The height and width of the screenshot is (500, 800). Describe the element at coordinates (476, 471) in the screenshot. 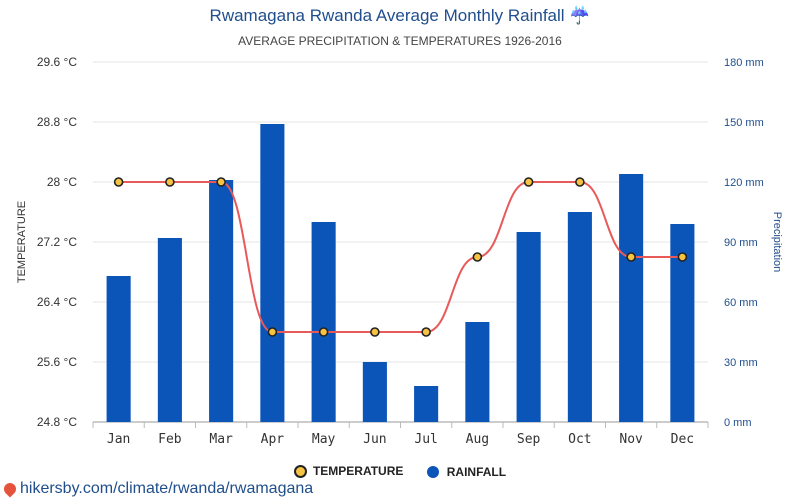

I see `legend-rainfall-label: RAINFALL` at that location.